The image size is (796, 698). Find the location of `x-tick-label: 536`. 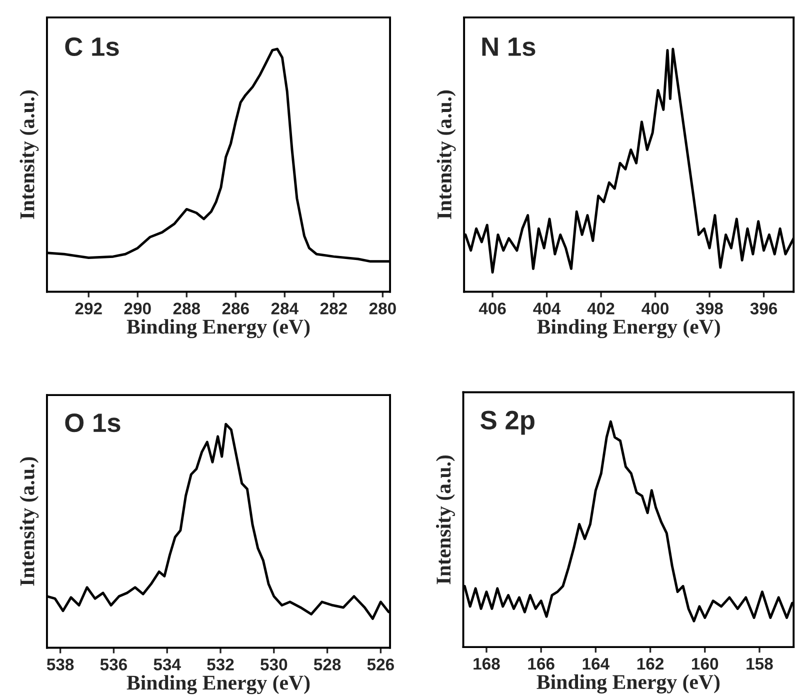

x-tick-label: 536 is located at coordinates (114, 664).